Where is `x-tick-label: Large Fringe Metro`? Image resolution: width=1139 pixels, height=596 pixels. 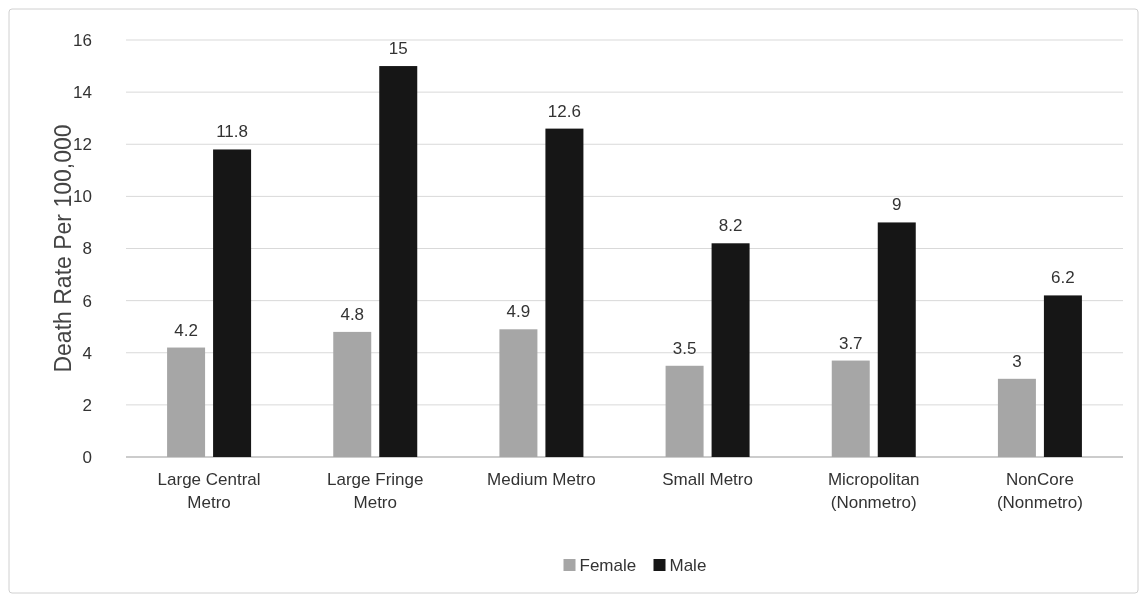
x-tick-label: Large Fringe Metro is located at coordinates (375, 491).